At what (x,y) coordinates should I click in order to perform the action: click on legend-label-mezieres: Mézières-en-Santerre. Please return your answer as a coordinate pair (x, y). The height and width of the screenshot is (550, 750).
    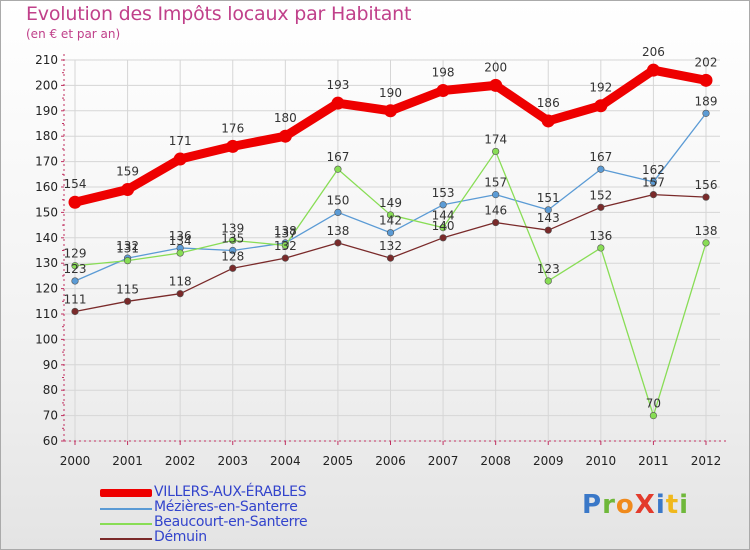
    Looking at the image, I should click on (226, 507).